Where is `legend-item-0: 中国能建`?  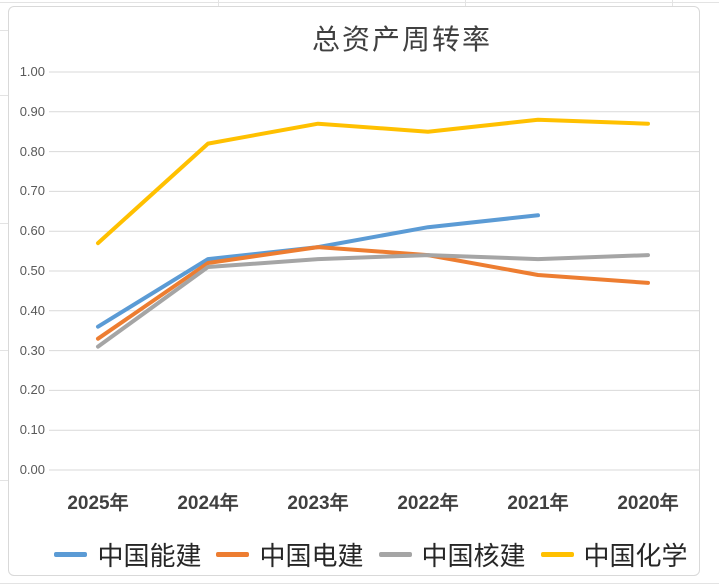 legend-item-0: 中国能建 is located at coordinates (127, 554).